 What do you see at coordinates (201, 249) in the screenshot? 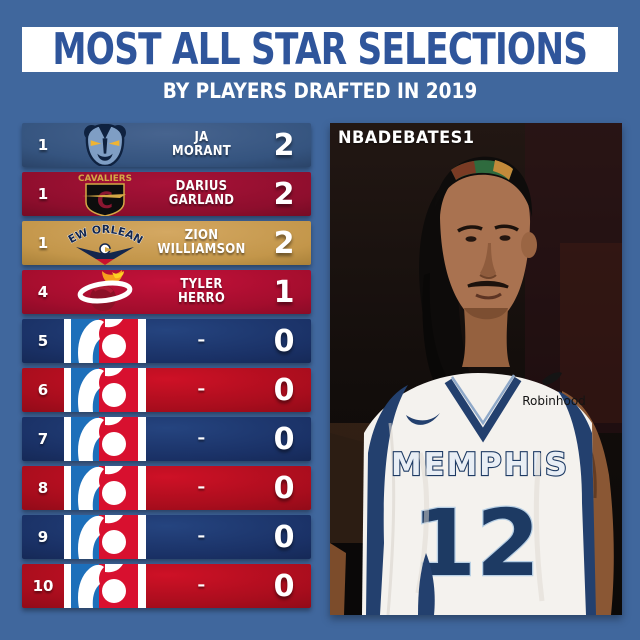
I see `player-name-line2: WILLIAMSON` at bounding box center [201, 249].